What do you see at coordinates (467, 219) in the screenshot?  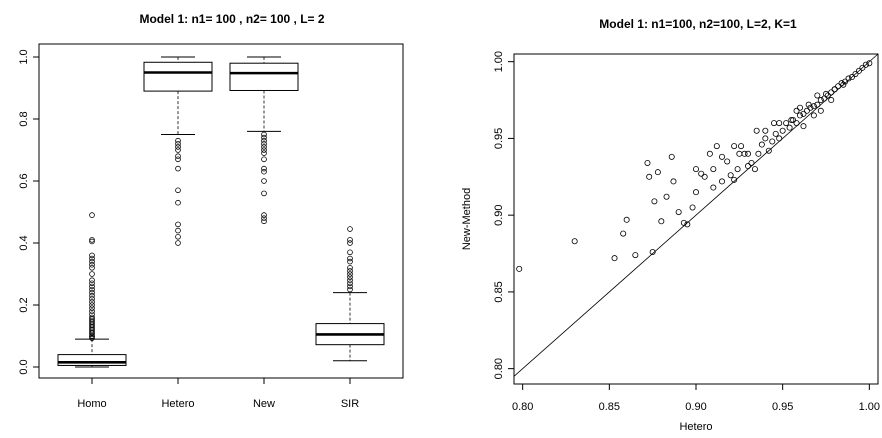 I see `scatter-y-axis-label: New-Method` at bounding box center [467, 219].